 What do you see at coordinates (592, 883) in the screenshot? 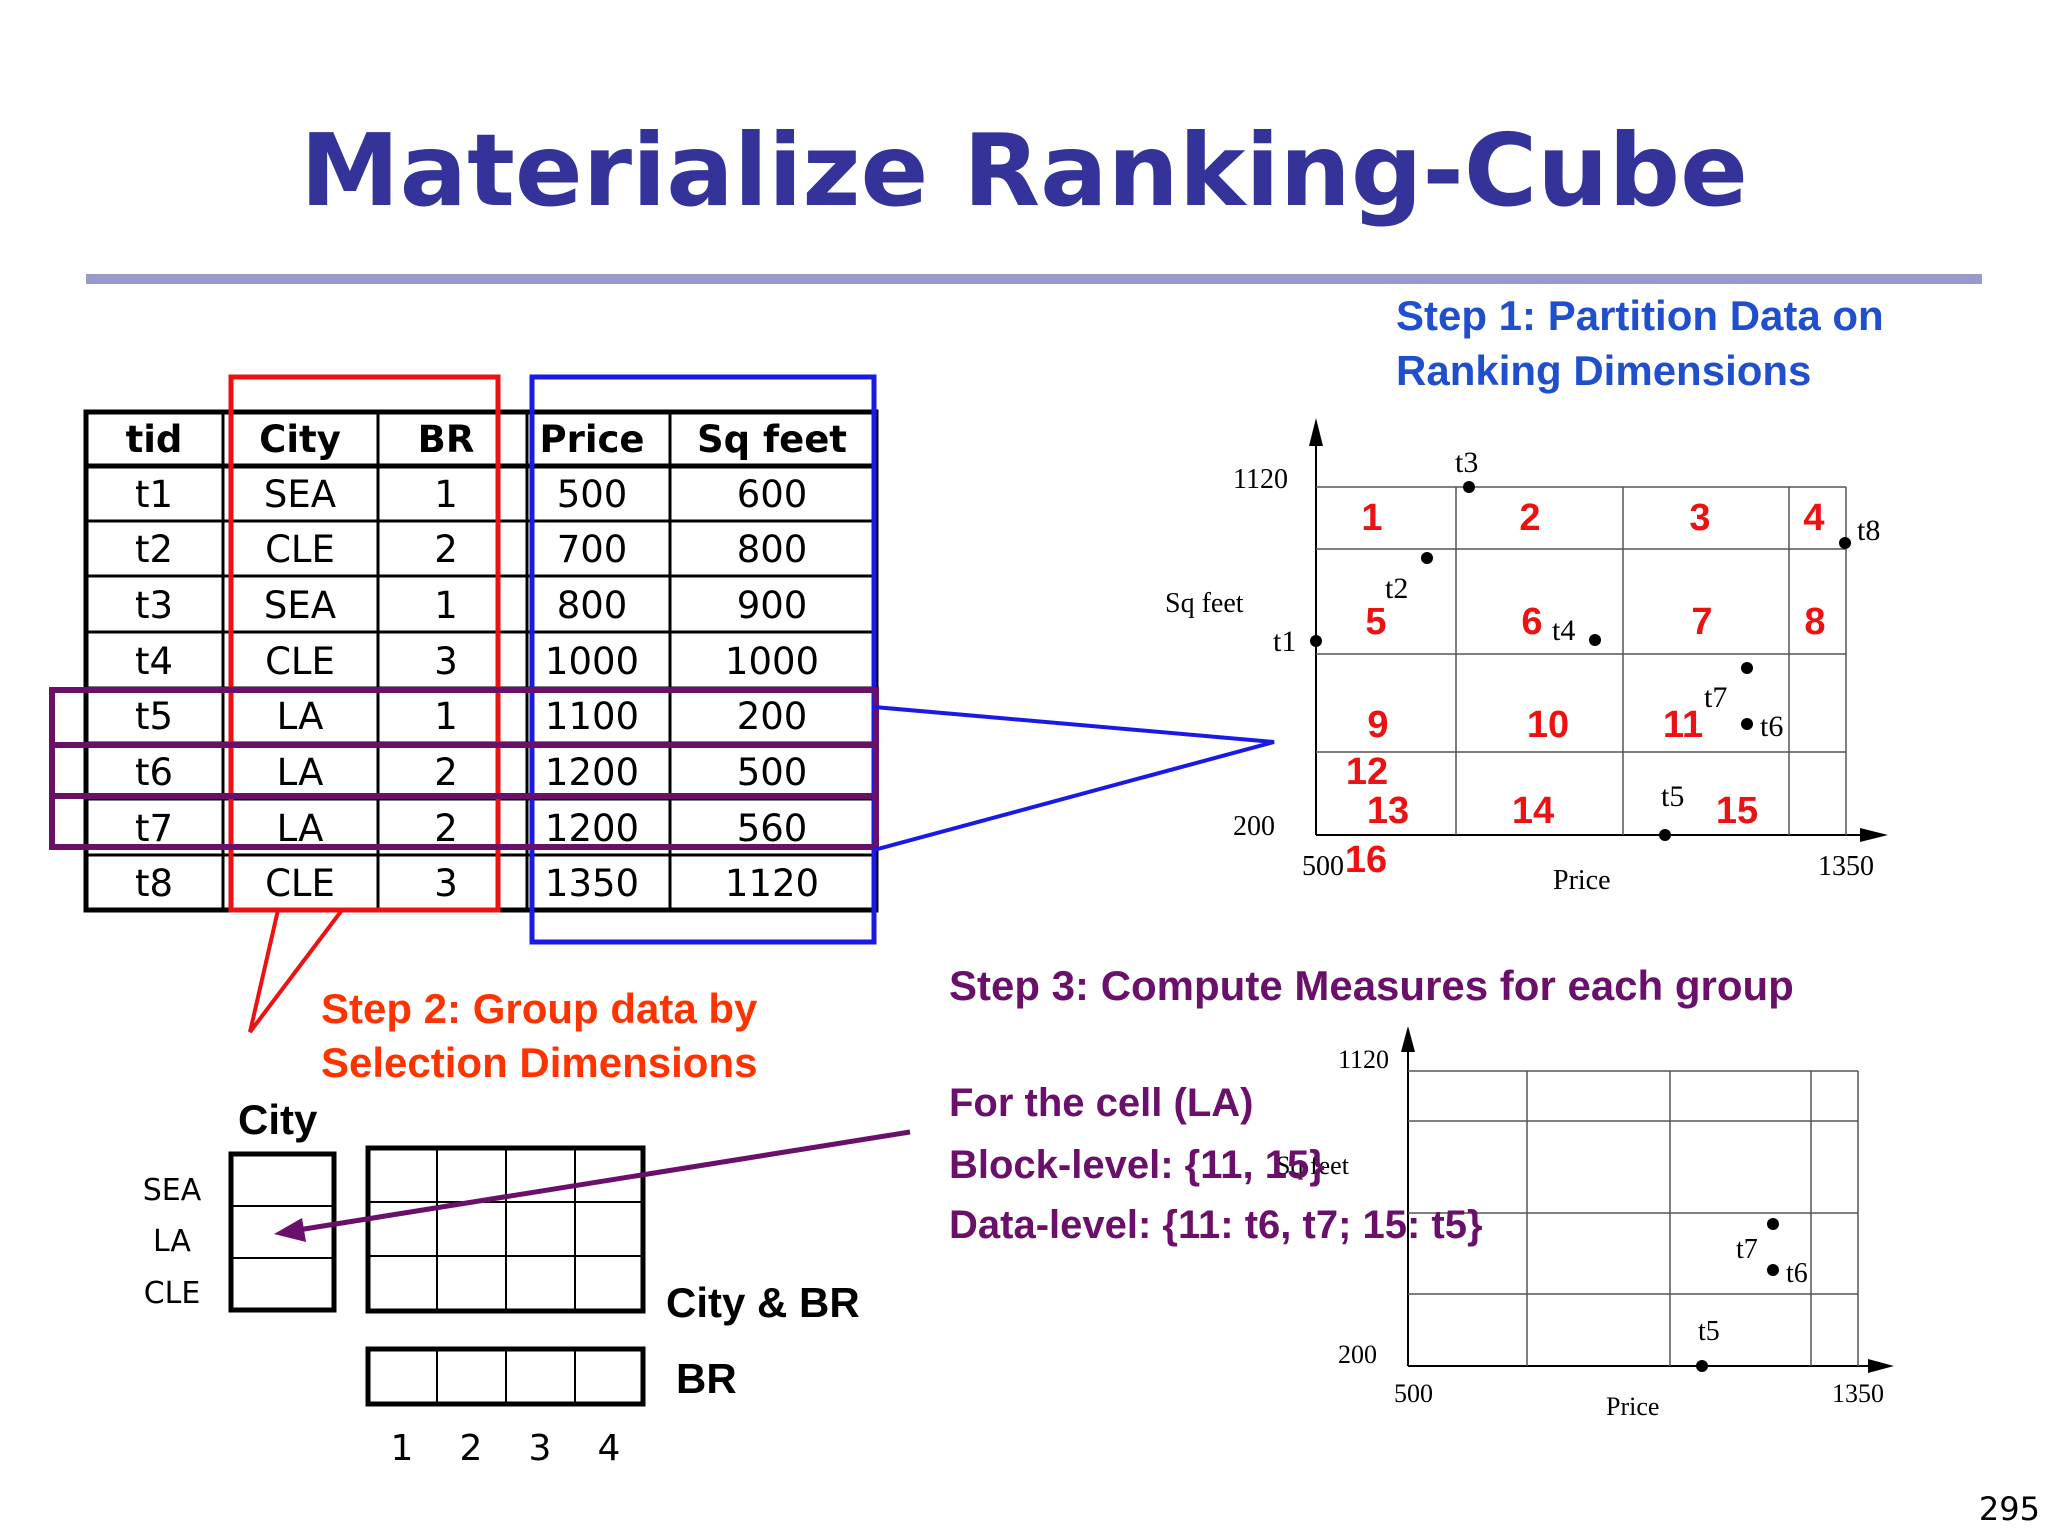
I see `table-cell: 1350` at bounding box center [592, 883].